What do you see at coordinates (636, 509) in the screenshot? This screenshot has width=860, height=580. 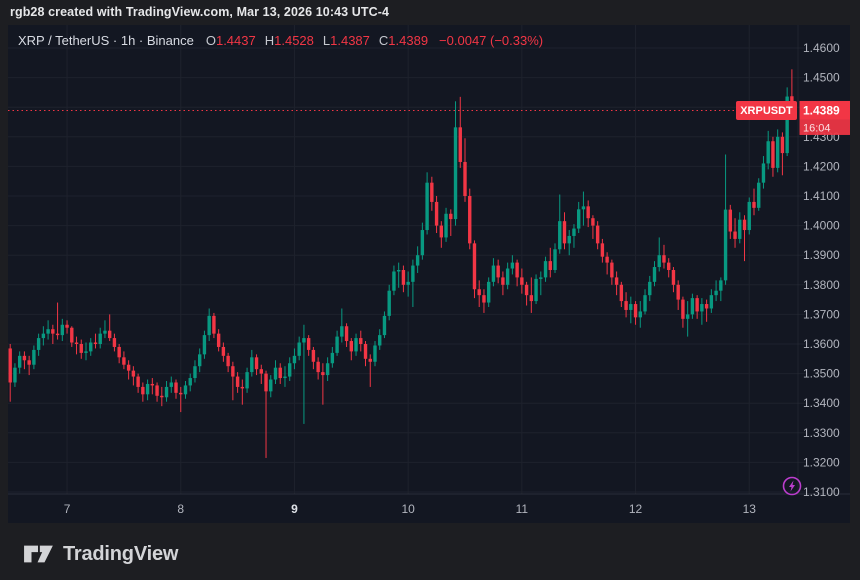 I see `time-axis-label: 12` at bounding box center [636, 509].